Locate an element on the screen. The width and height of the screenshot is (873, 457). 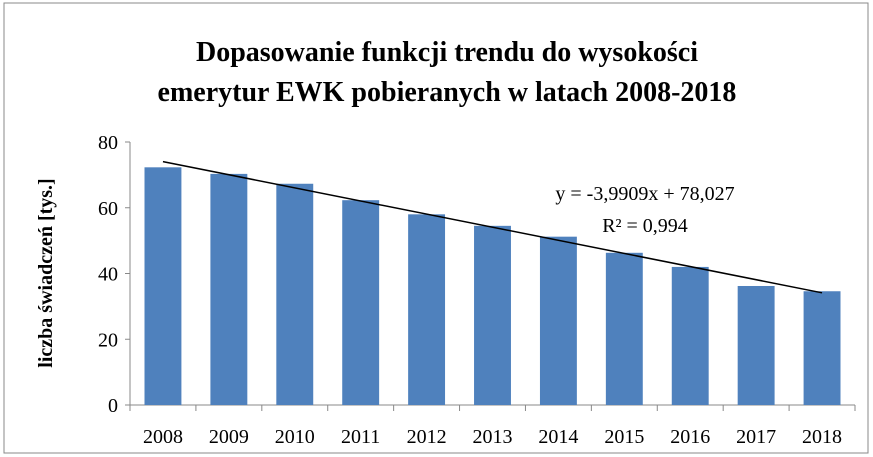
y-tick-label: 0 is located at coordinates (113, 406).